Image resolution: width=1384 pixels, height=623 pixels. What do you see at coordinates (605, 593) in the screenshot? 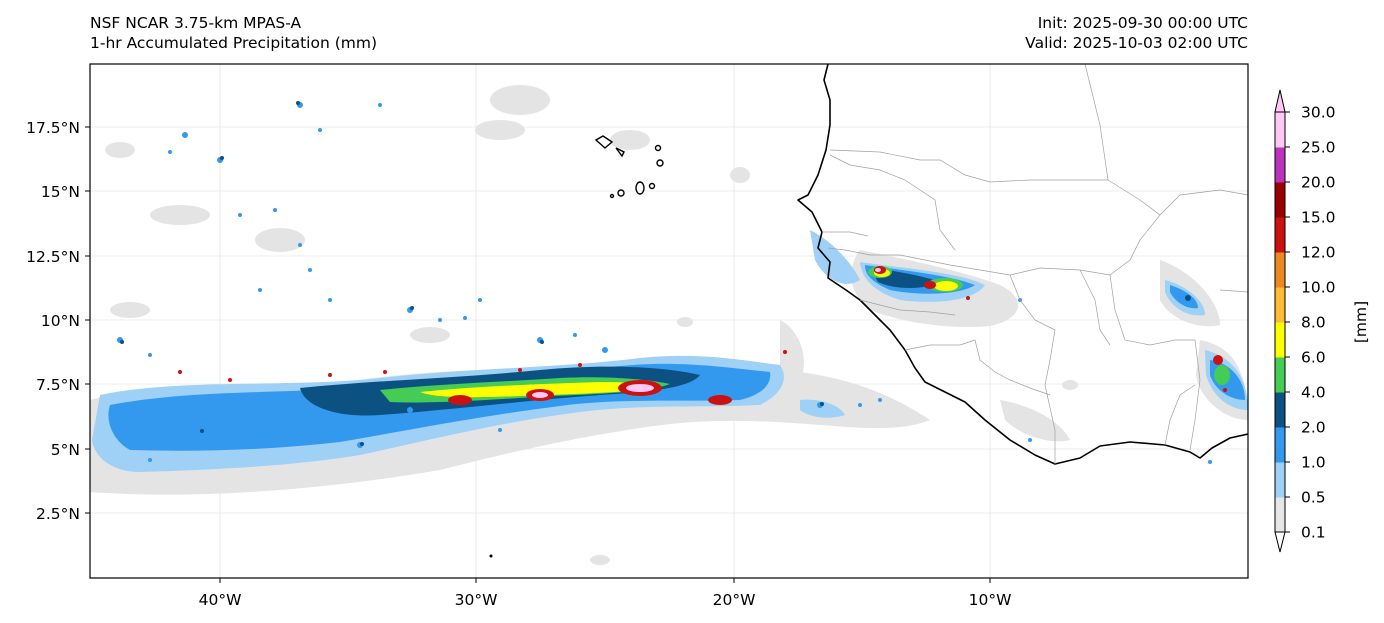
I see `lon-axis: 40°W 30°W 20°W 10°W` at bounding box center [605, 593].